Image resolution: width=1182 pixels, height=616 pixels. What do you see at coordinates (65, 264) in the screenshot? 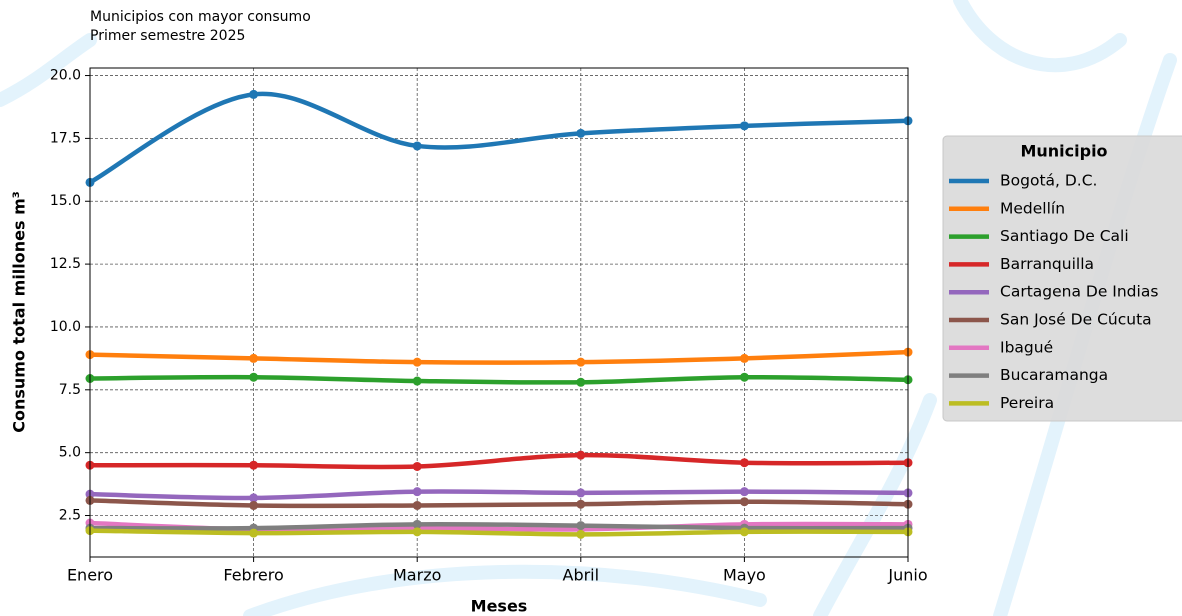
I see `y-tick-label: 12.5` at bounding box center [65, 264].